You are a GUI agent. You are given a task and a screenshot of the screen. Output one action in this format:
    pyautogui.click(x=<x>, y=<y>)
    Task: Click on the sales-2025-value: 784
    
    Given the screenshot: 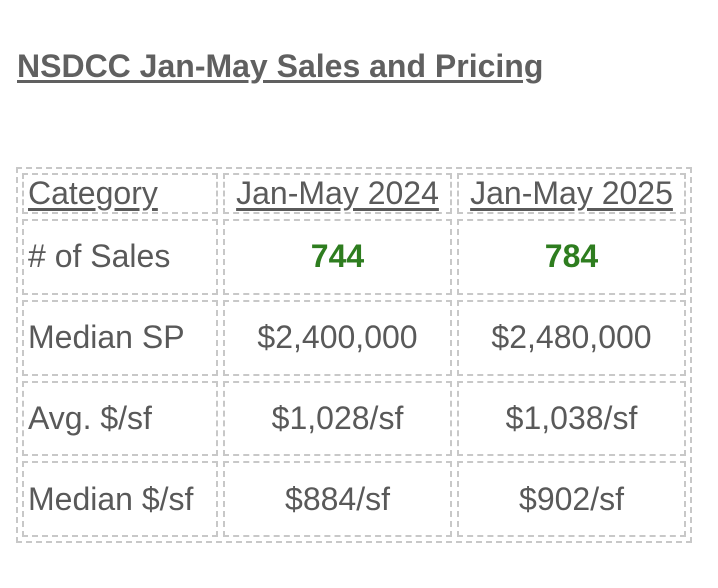 What is the action you would take?
    pyautogui.click(x=571, y=257)
    